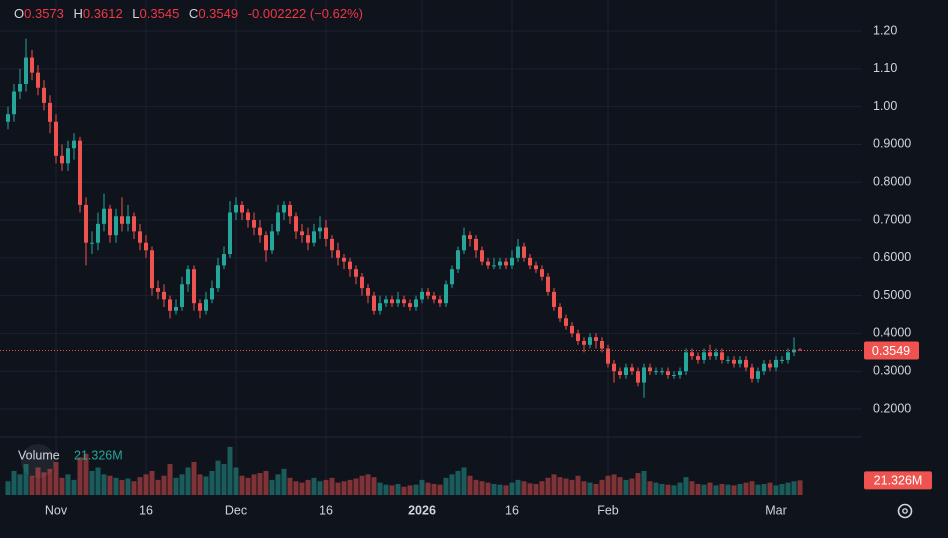 The height and width of the screenshot is (538, 948). What do you see at coordinates (892, 144) in the screenshot?
I see `y-tick-label: 0.9000` at bounding box center [892, 144].